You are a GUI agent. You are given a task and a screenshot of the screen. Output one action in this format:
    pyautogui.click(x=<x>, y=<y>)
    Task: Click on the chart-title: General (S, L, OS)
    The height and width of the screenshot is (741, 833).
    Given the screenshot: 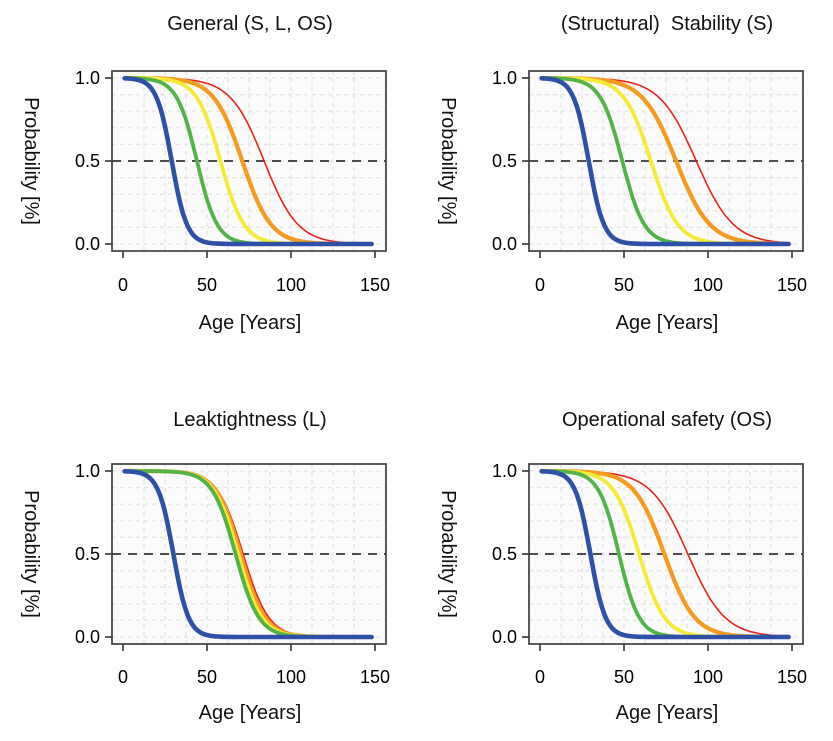 What is the action you would take?
    pyautogui.click(x=250, y=24)
    